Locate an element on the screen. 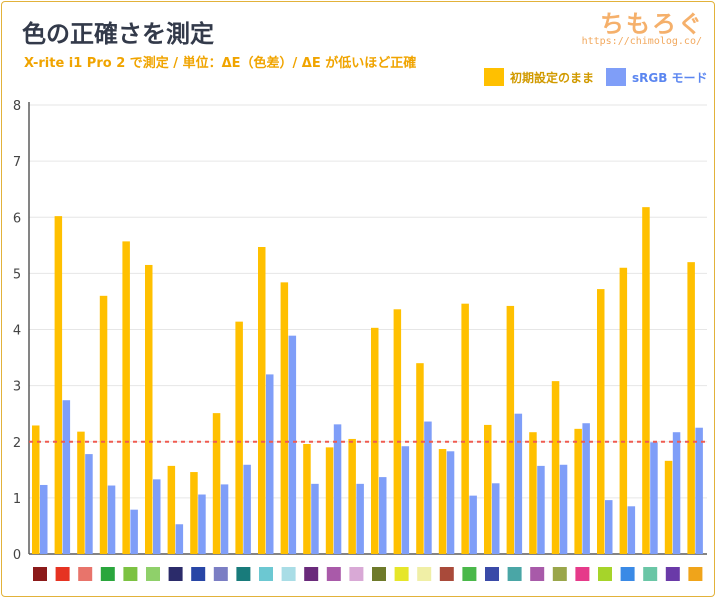 The image size is (718, 600). brand-logo: ちもろぐ is located at coordinates (652, 24).